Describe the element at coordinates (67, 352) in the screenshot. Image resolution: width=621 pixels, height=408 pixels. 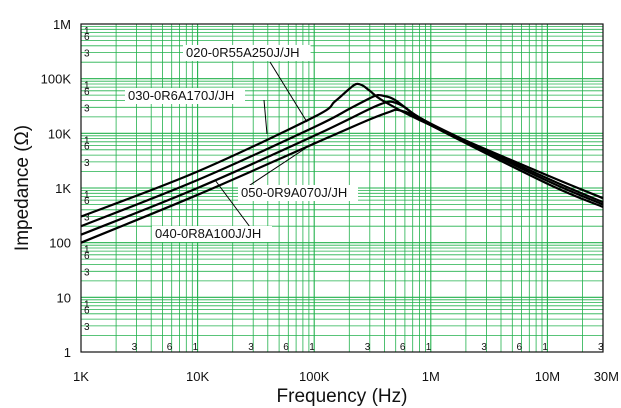
I see `y-tick-label: 1` at that location.